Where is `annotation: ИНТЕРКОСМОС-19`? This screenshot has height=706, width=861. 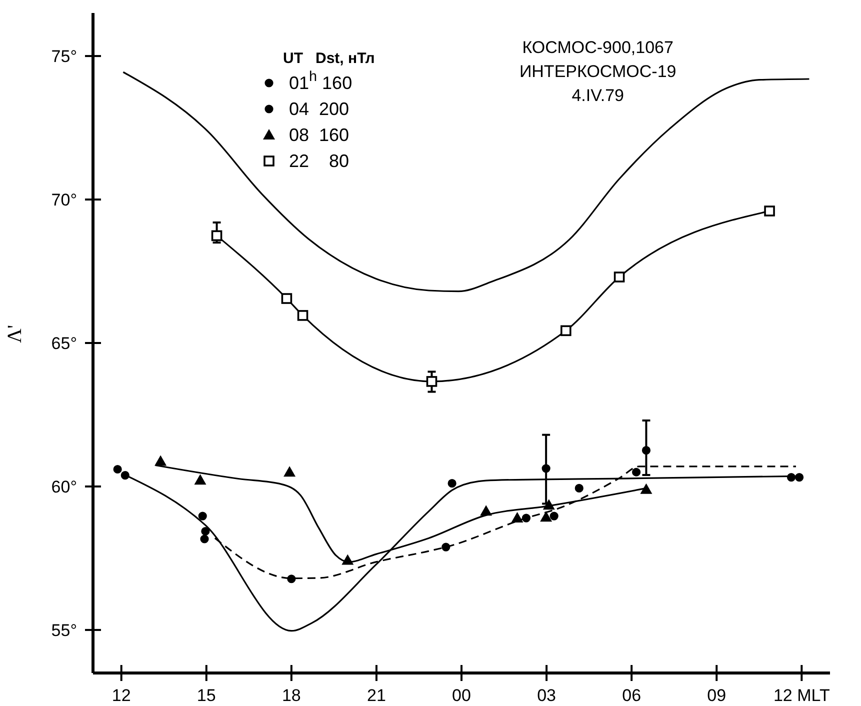
annotation: ИНТЕРКОСМОС-19 is located at coordinates (597, 71).